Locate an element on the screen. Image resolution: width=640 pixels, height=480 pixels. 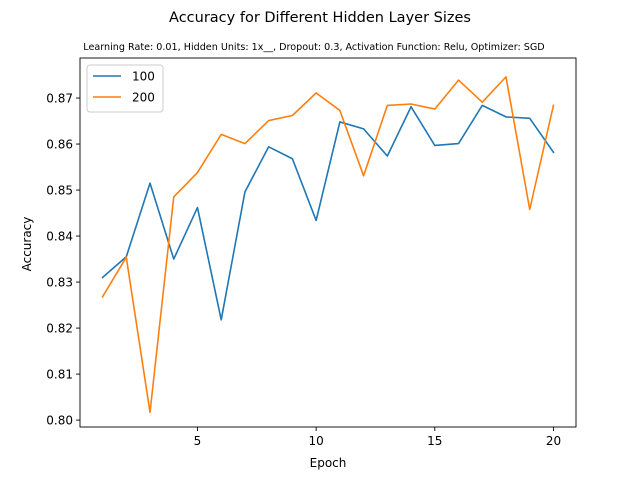
y-tick-label-0.80: 0.80 is located at coordinates (59, 420).